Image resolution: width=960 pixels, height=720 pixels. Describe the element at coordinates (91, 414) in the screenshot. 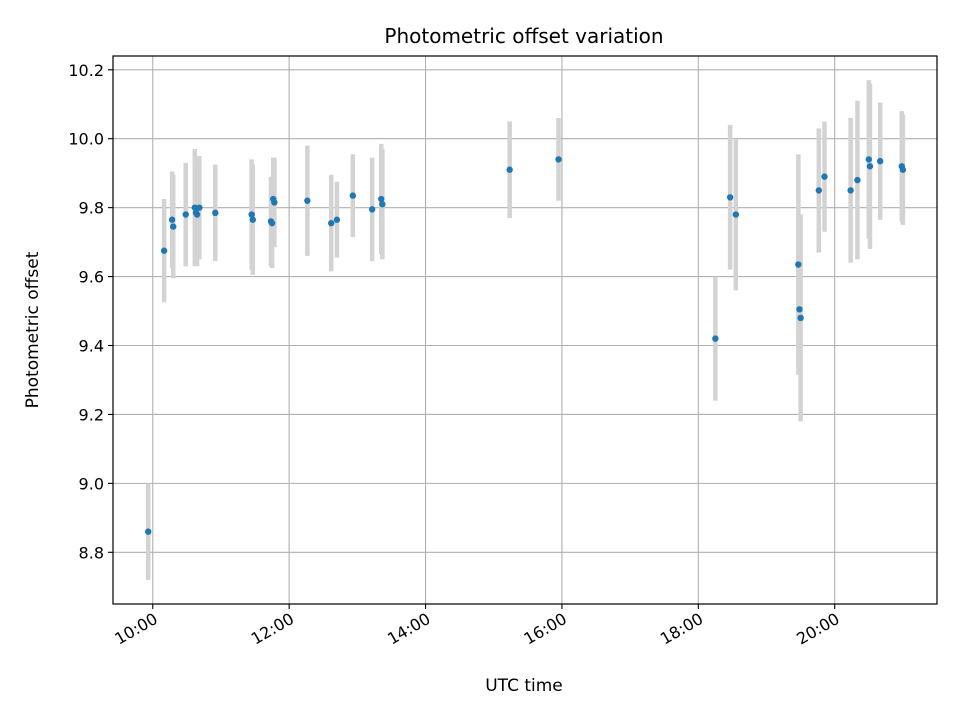

I see `y-tick-label: 9.2` at that location.